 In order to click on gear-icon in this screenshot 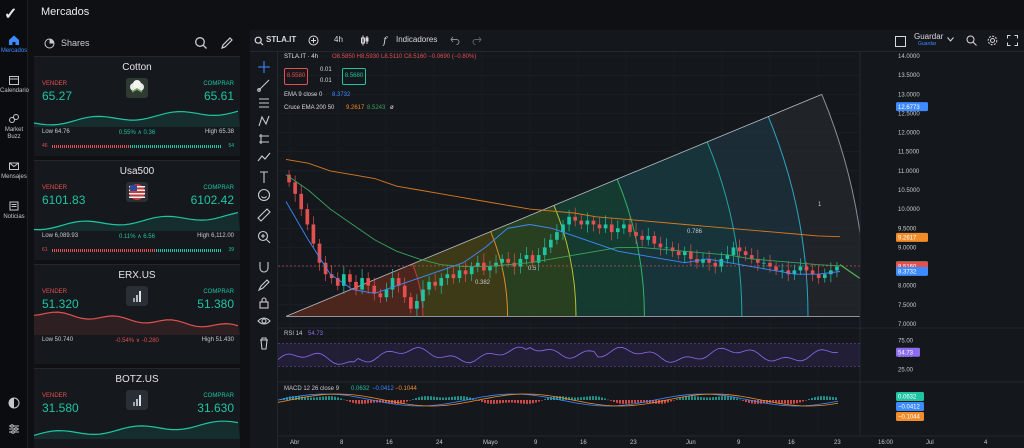, I will do `click(992, 40)`.